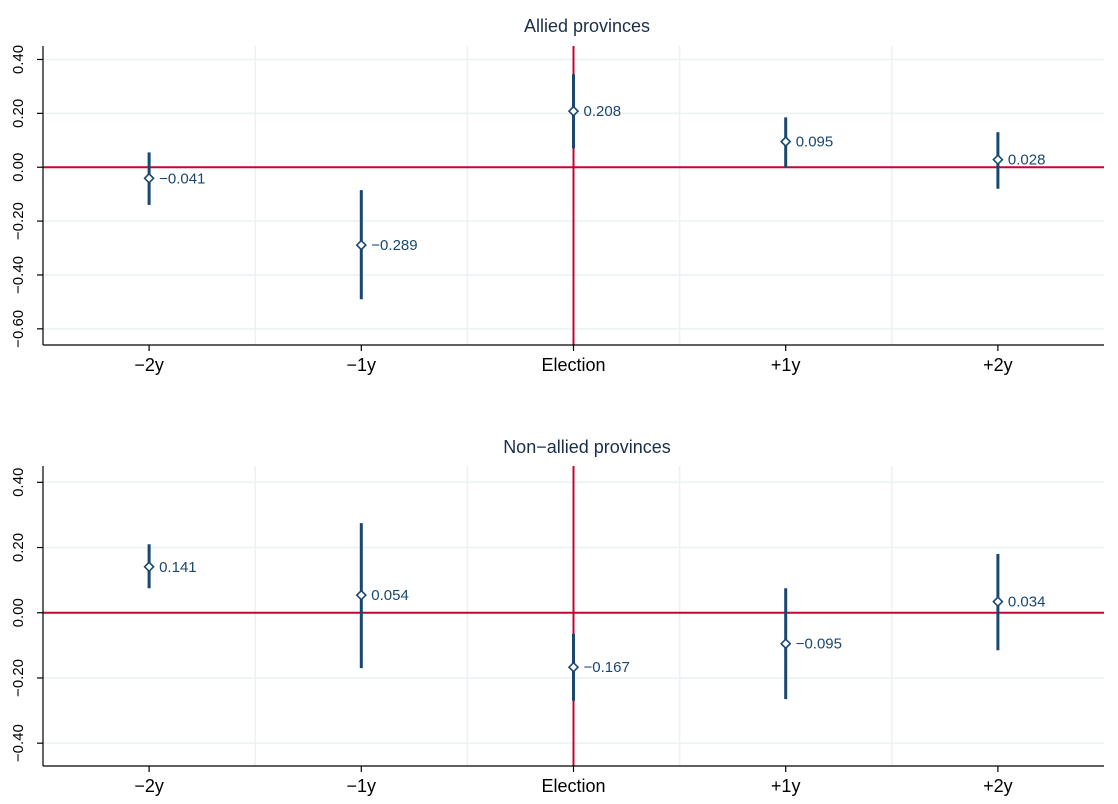  What do you see at coordinates (182, 178) in the screenshot?
I see `data-label: −0.041` at bounding box center [182, 178].